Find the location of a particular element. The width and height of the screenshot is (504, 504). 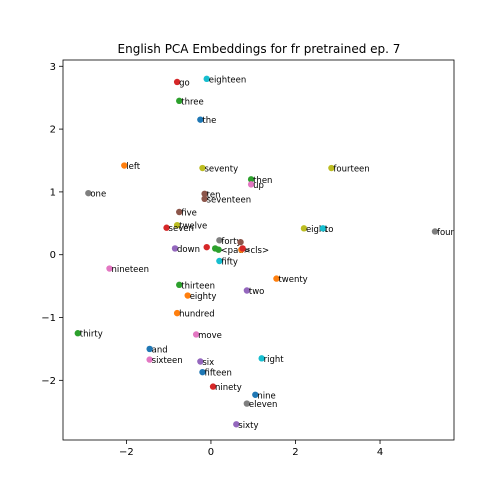

point-label: nineteen is located at coordinates (130, 270).